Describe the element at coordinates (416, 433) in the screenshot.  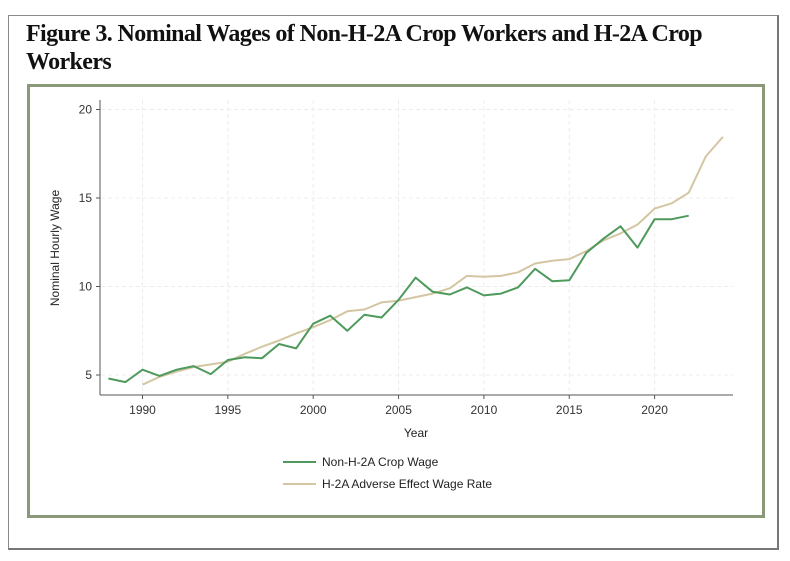
I see `x-axis-label: Year` at that location.